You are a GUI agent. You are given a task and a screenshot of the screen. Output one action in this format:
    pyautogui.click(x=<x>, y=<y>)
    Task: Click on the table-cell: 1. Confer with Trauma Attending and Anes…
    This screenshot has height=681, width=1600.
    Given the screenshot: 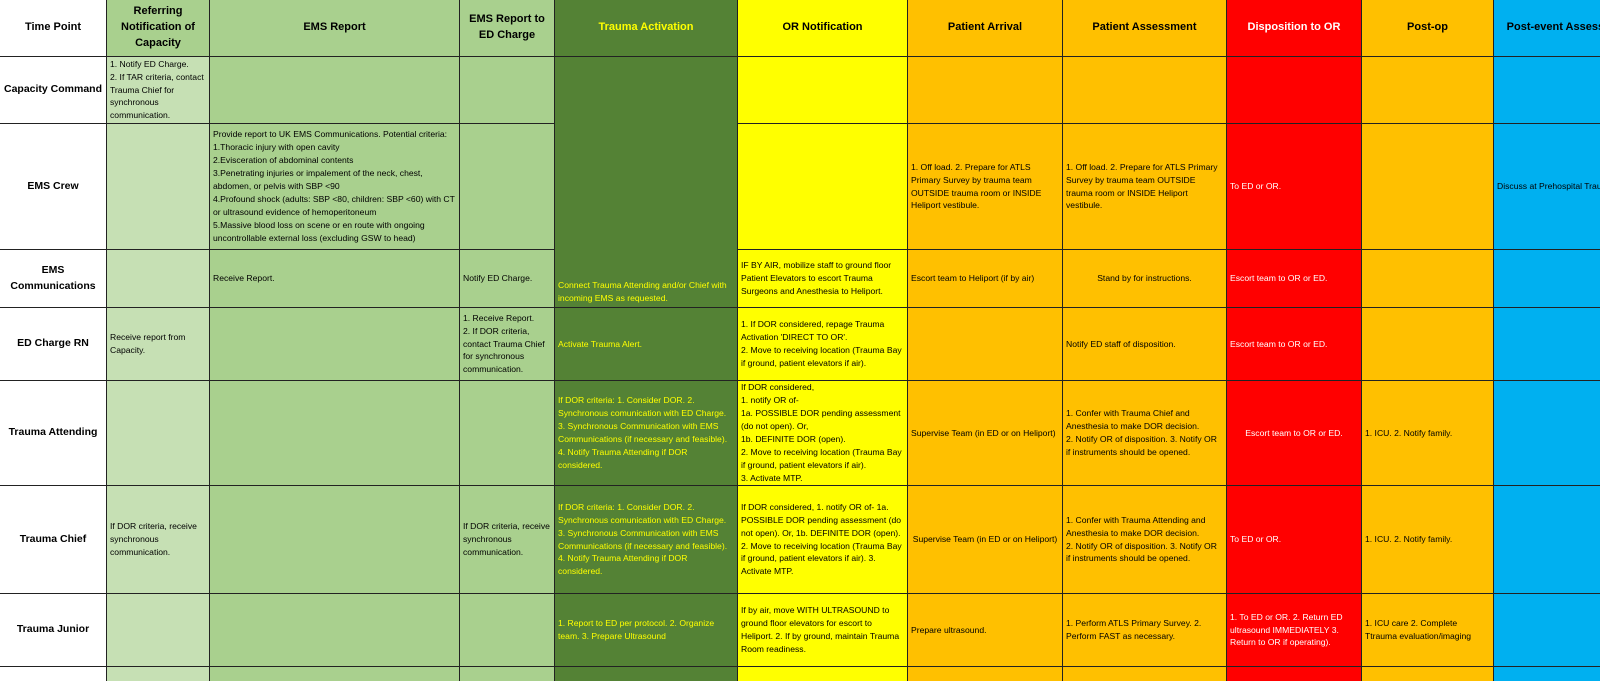 What is the action you would take?
    pyautogui.click(x=1145, y=540)
    